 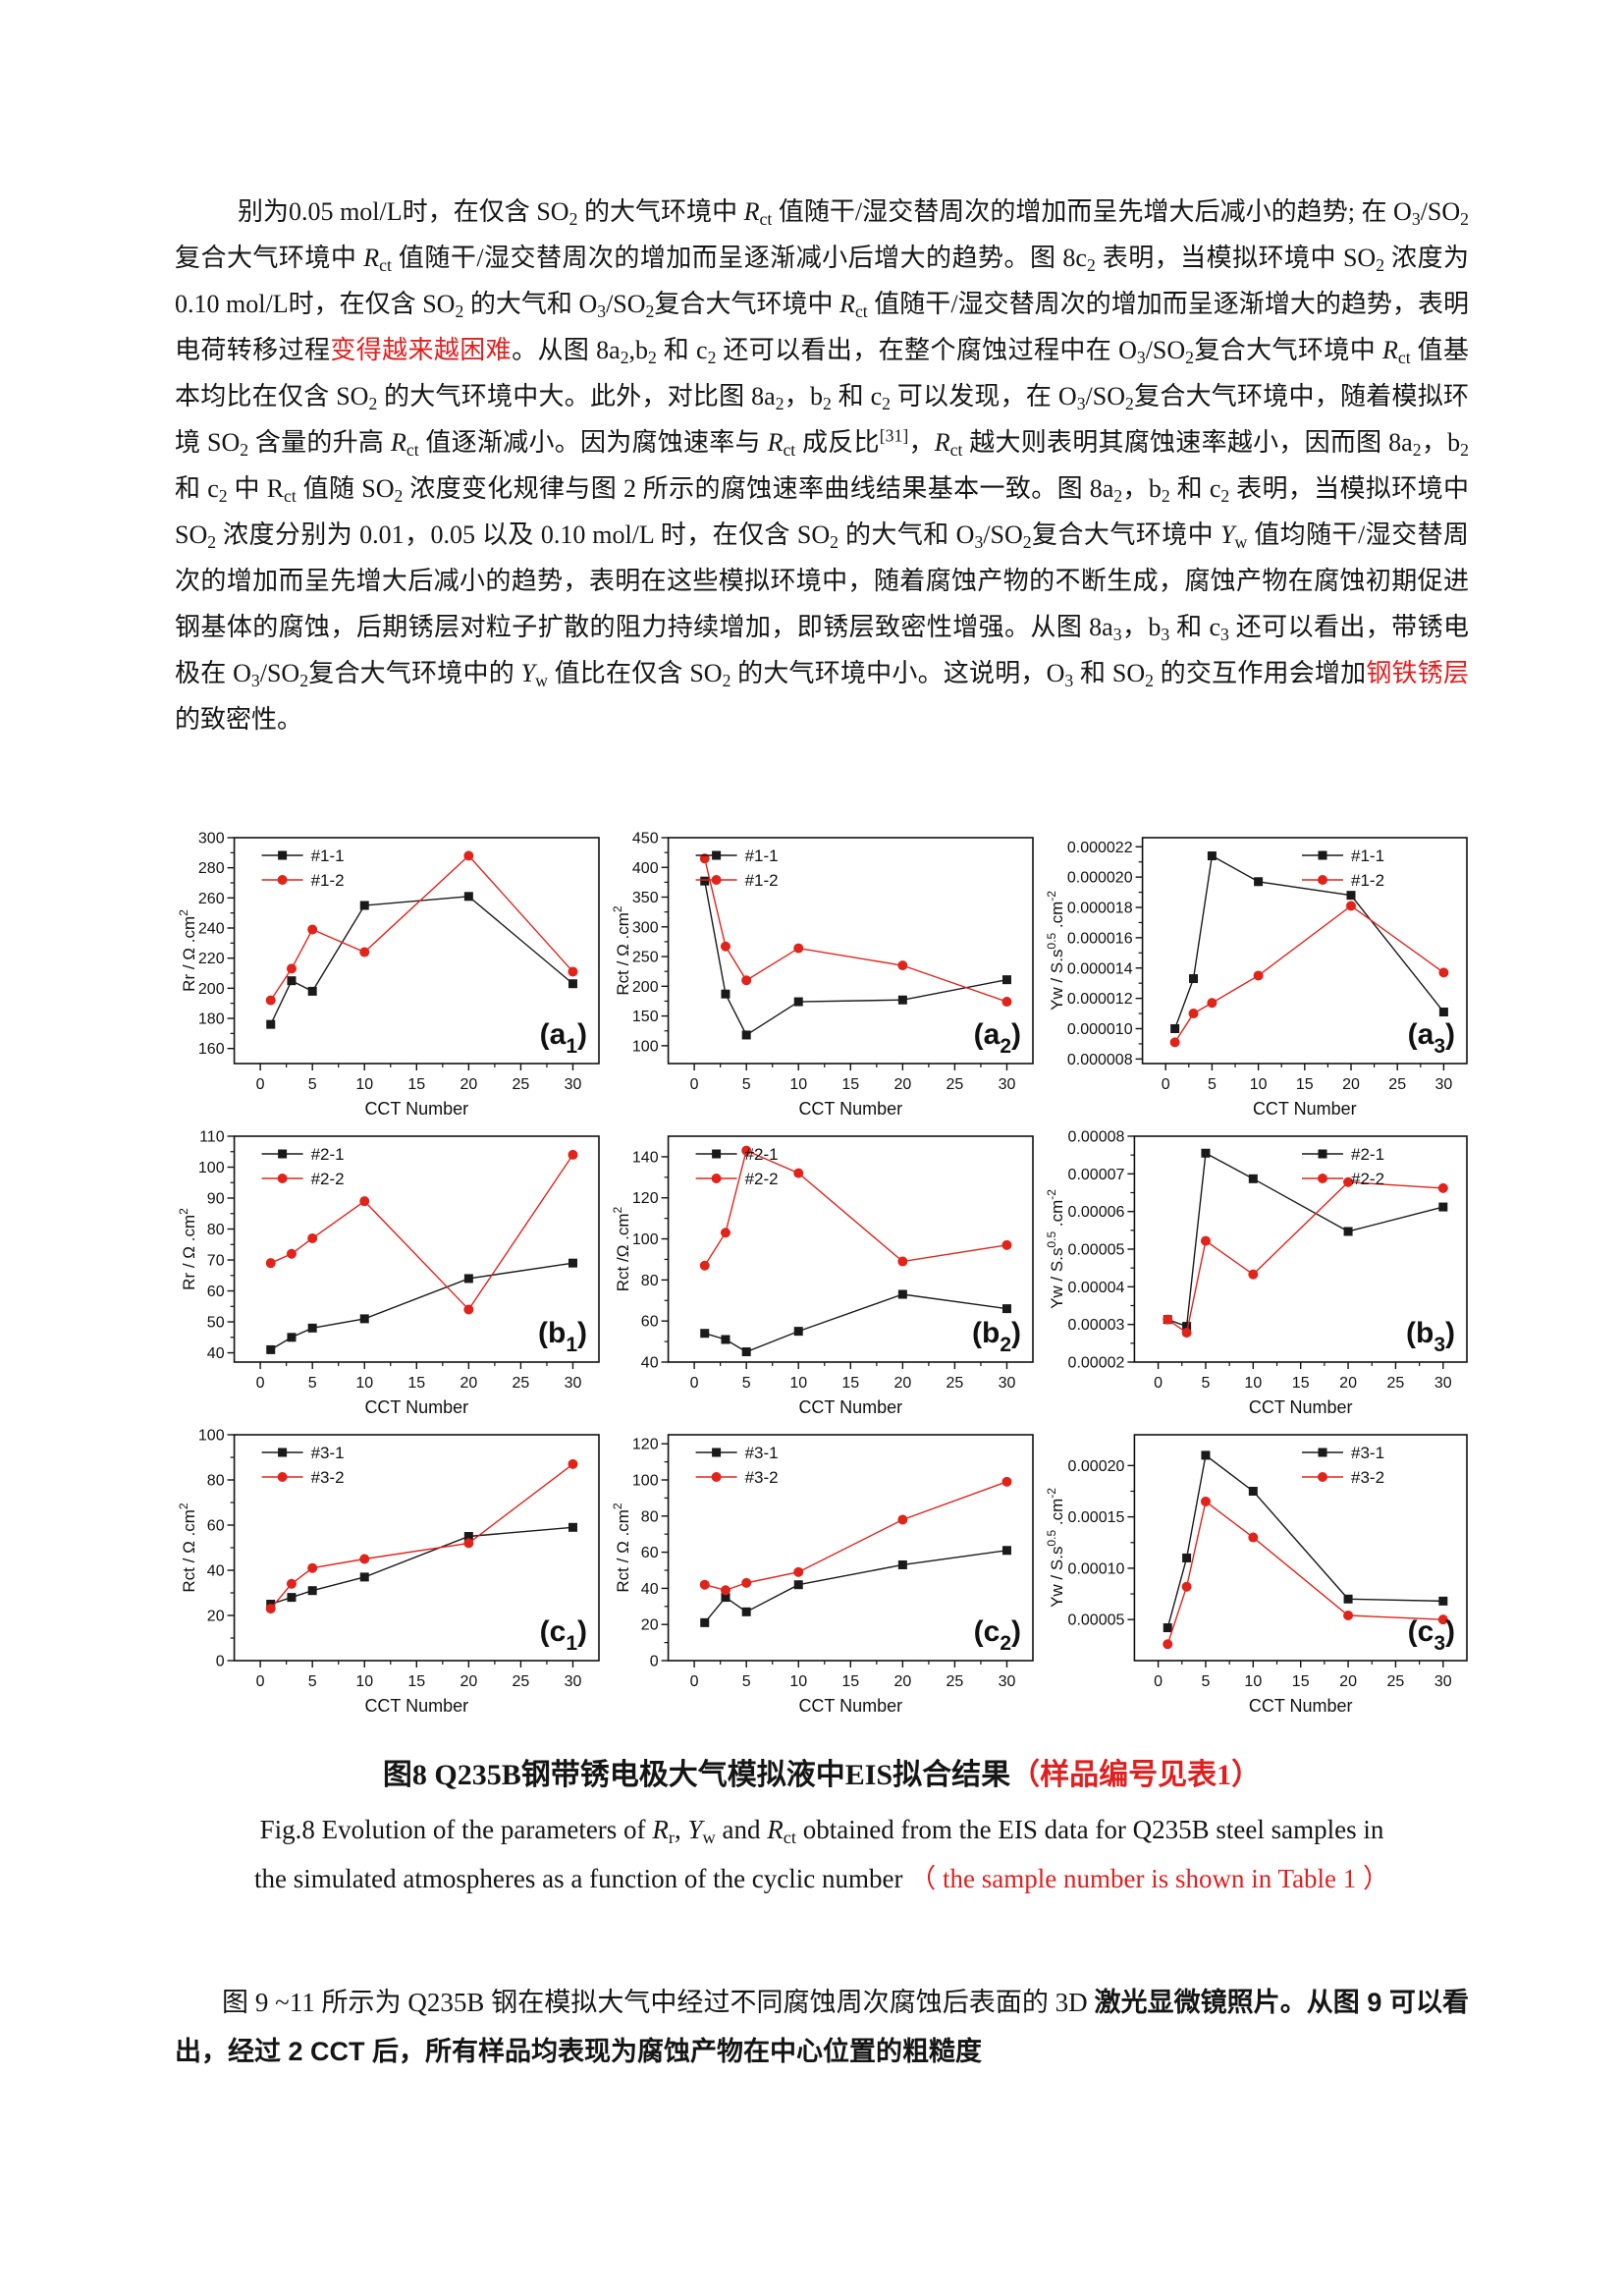 I want to click on svg-text: 0.000020, so click(x=1100, y=878).